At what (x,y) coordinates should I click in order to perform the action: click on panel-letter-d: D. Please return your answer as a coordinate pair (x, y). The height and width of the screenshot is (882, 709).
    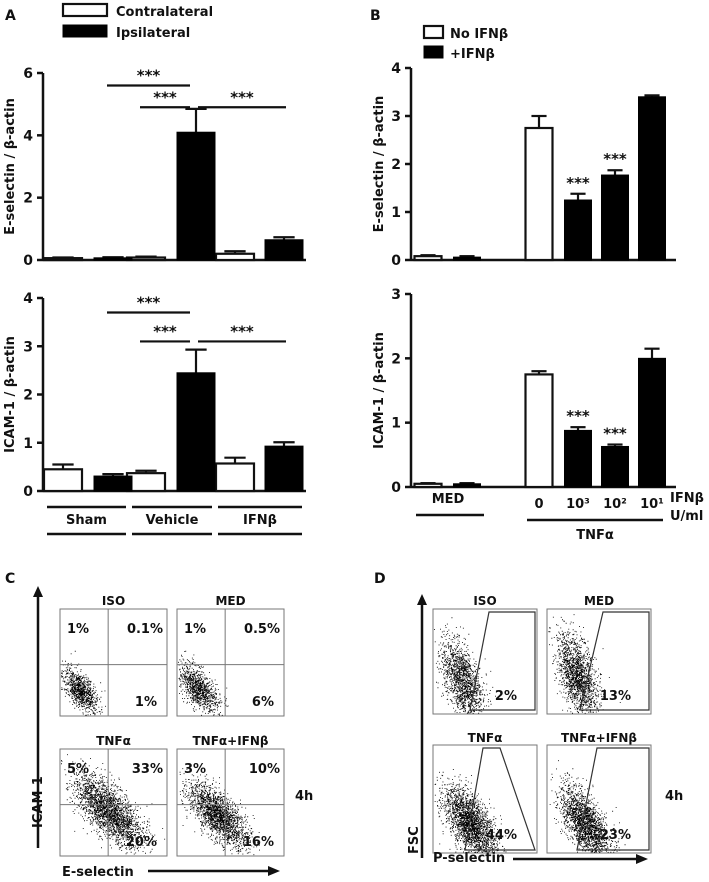
    Looking at the image, I should click on (380, 579).